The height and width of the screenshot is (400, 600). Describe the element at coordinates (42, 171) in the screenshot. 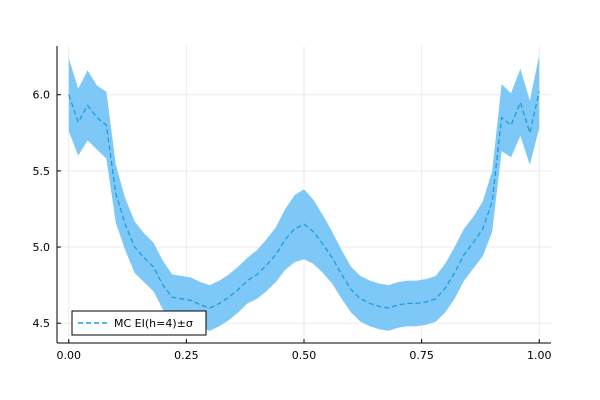

I see `y-tick-label-2: 5.5` at that location.